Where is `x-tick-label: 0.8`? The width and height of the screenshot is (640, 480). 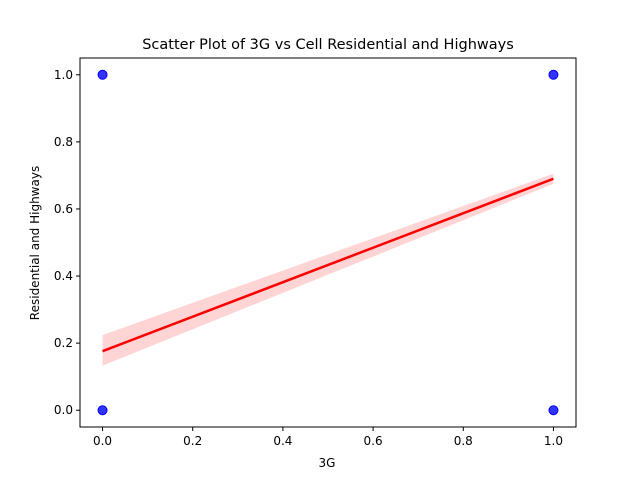 x-tick-label: 0.8 is located at coordinates (463, 441).